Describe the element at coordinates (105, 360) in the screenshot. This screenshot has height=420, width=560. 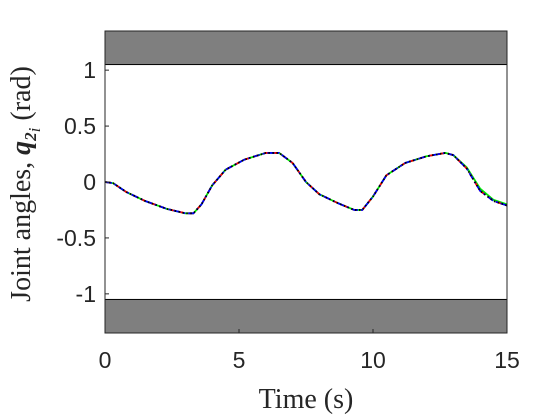
I see `x-tick-label: 0` at that location.